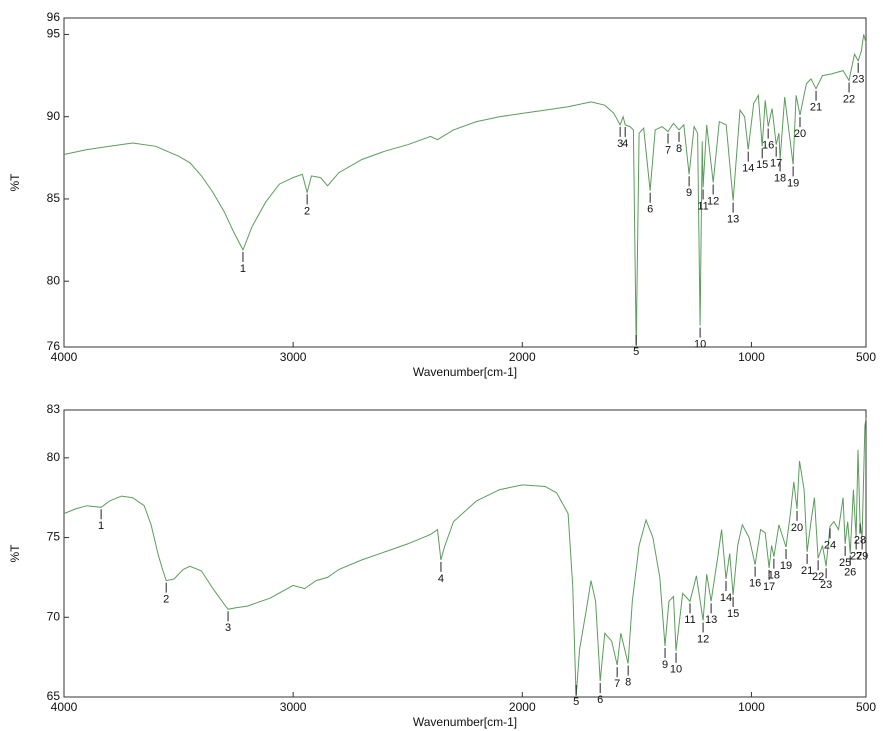 Image resolution: width=883 pixels, height=731 pixels. Describe the element at coordinates (54, 198) in the screenshot. I see `y-tick-label: 85` at that location.